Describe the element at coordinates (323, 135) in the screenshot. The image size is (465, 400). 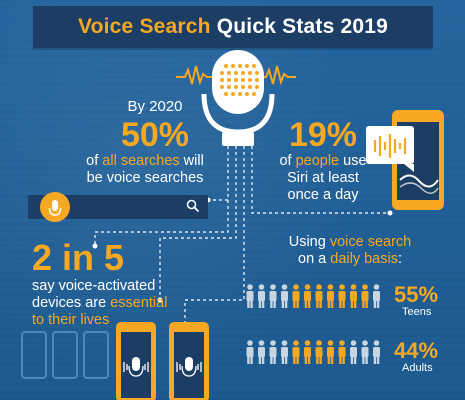
I see `stat2-value: 19%` at that location.